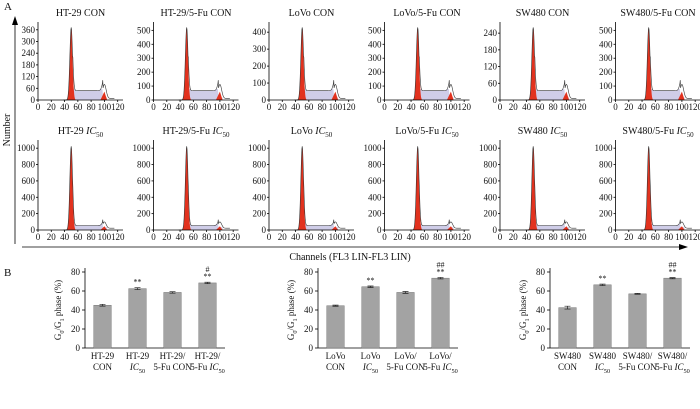  What do you see at coordinates (269, 107) in the screenshot?
I see `x-tick-label: 0` at bounding box center [269, 107].